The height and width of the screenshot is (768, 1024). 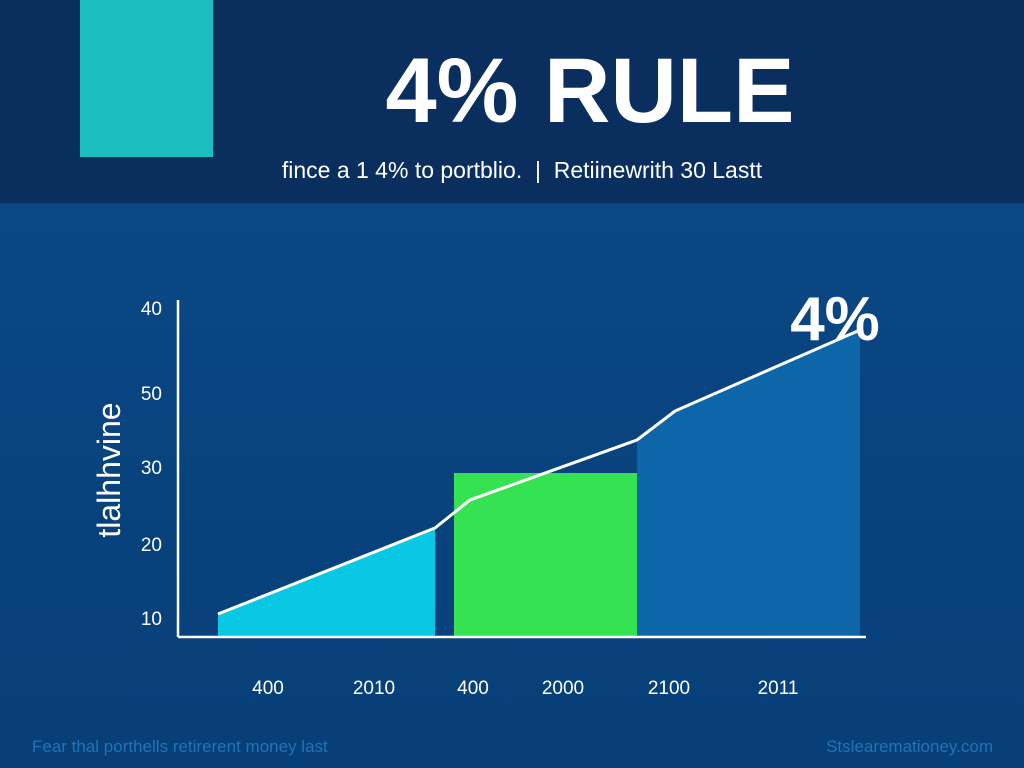 I want to click on x-label: 2011, so click(x=778, y=688).